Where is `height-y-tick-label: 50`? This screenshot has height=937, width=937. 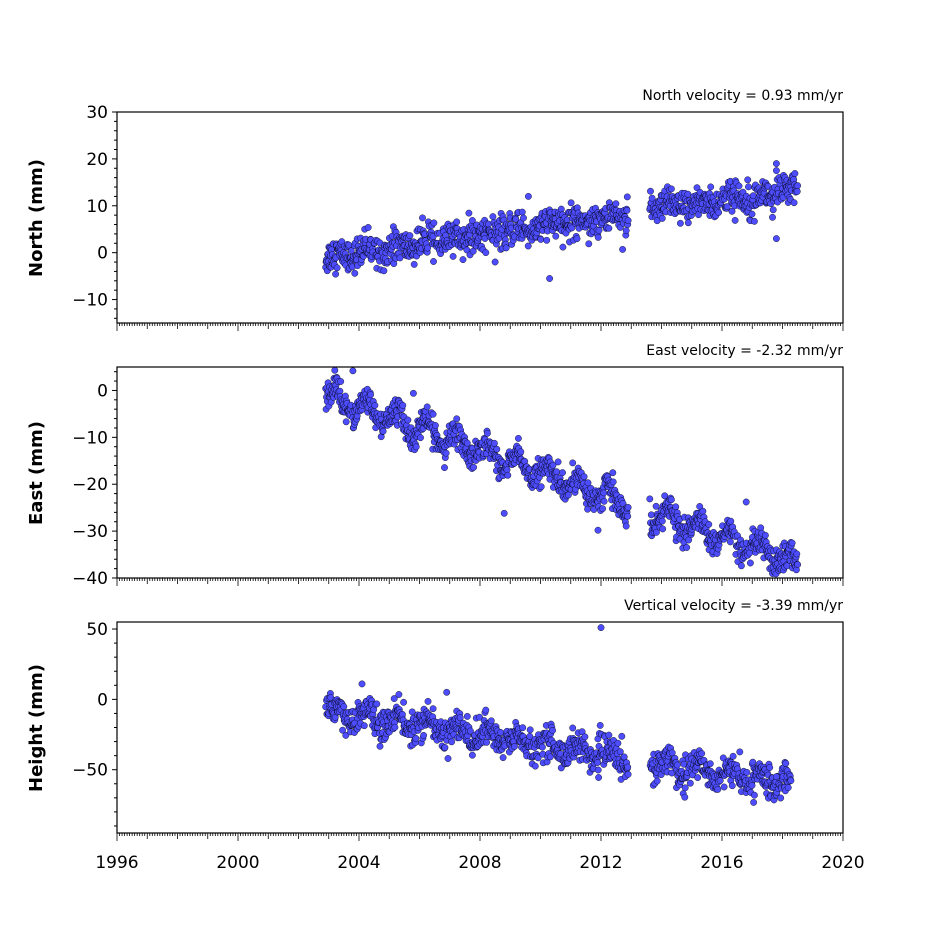 height-y-tick-label: 50 is located at coordinates (97, 630).